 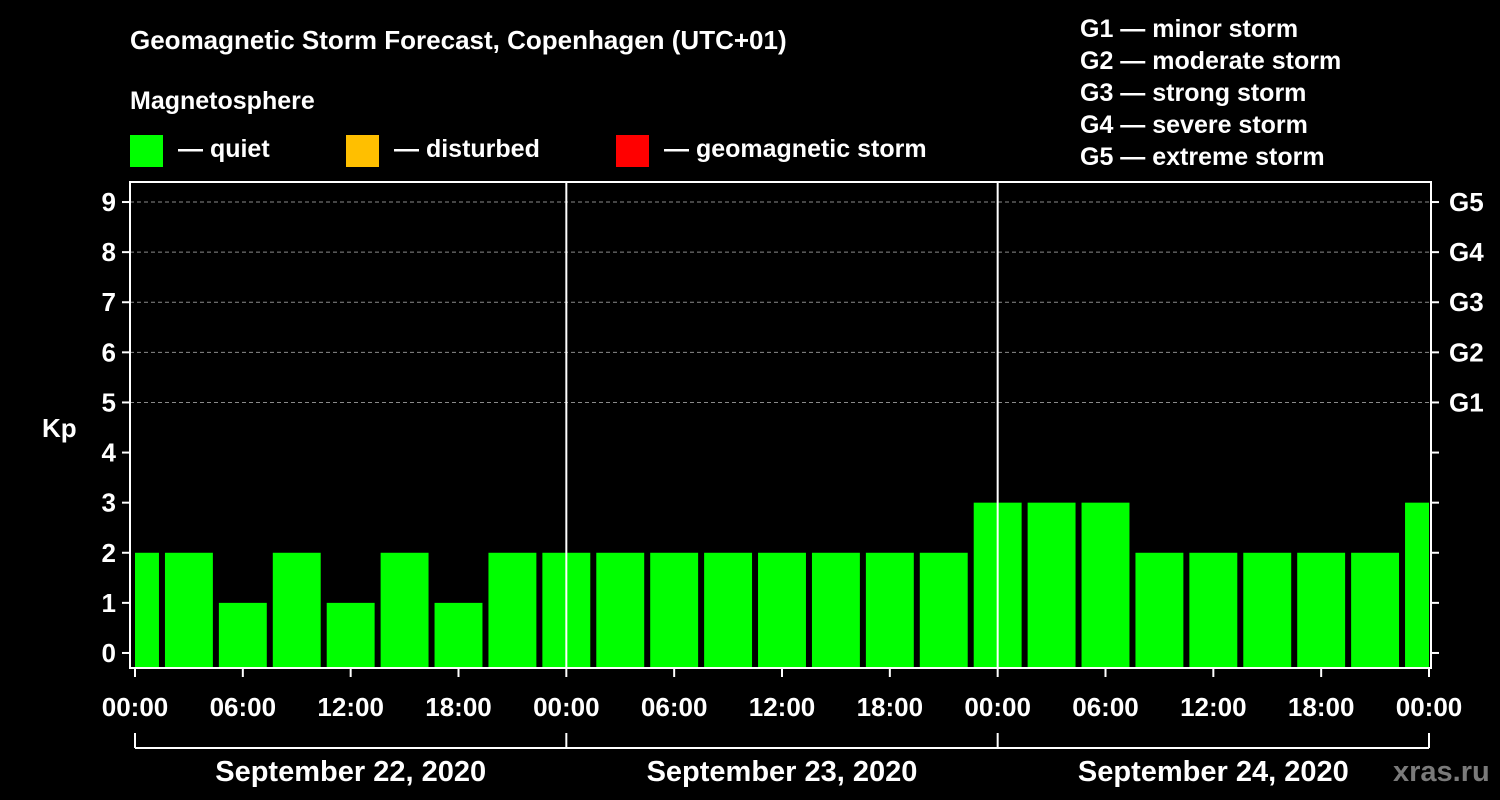 I want to click on y-tick-label: 2, so click(x=109, y=553).